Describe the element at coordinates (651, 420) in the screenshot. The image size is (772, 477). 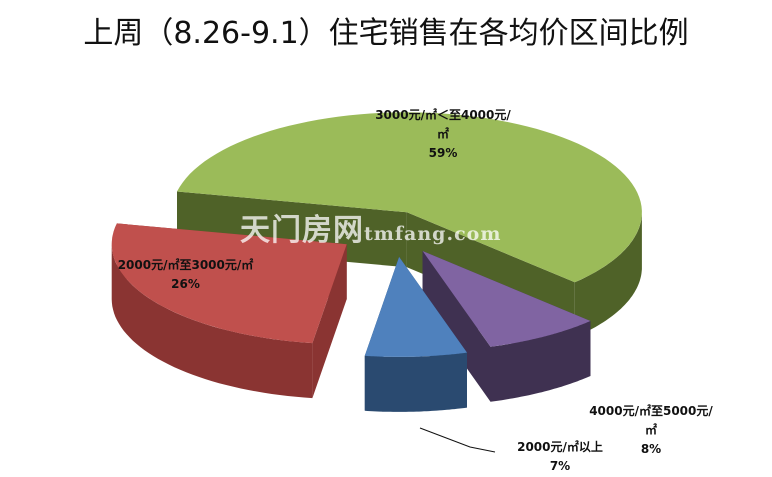
I see `slice-label-text: 4000元/㎡至5000元/㎡` at that location.